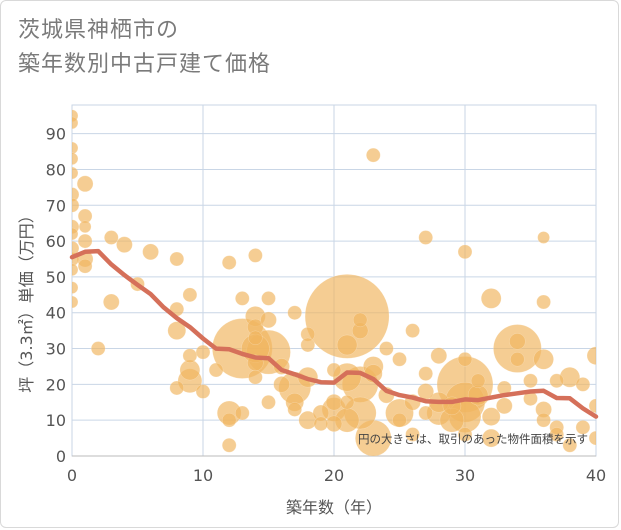 This screenshot has height=530, width=621. Describe the element at coordinates (56, 169) in the screenshot. I see `y-tick-label: 80` at that location.